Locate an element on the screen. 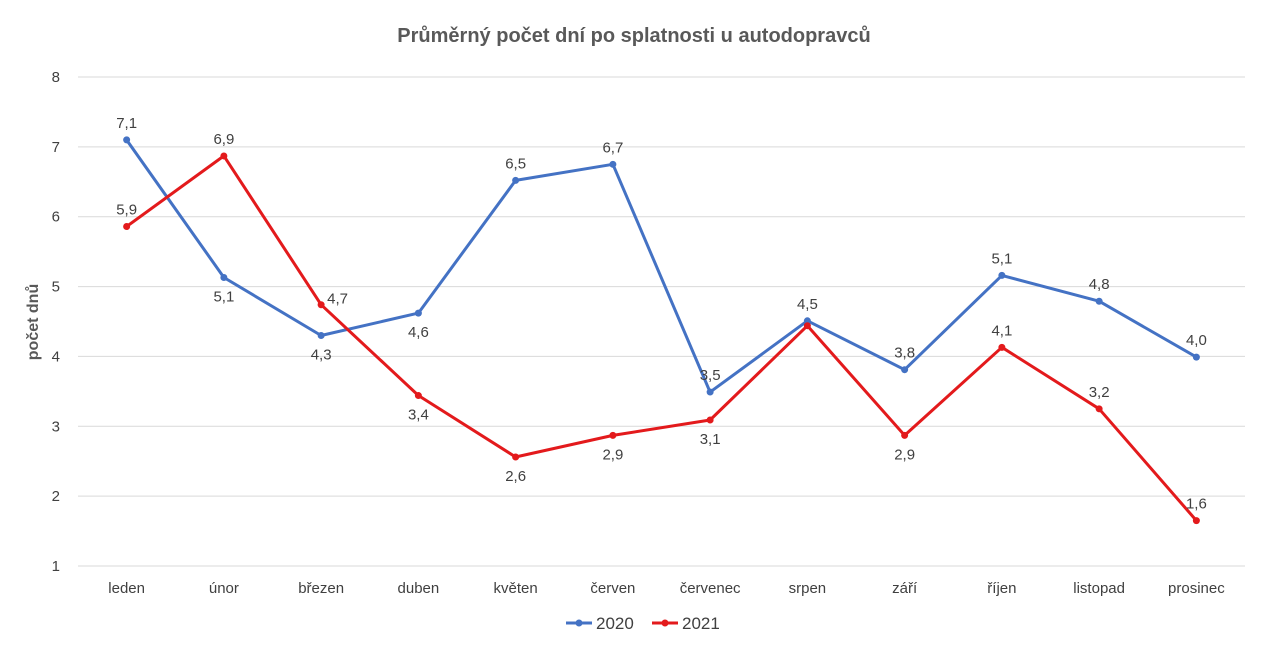 This screenshot has height=647, width=1277. y-tick-label: 3 is located at coordinates (56, 426).